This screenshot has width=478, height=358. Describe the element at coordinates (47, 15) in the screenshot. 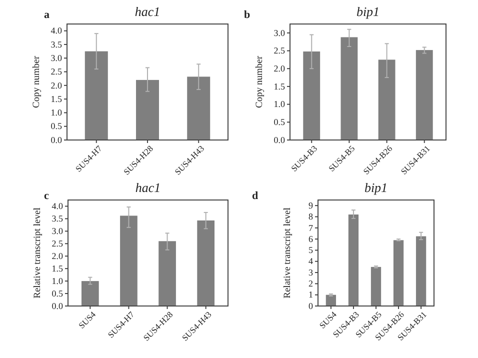

I see `text: a` at that location.